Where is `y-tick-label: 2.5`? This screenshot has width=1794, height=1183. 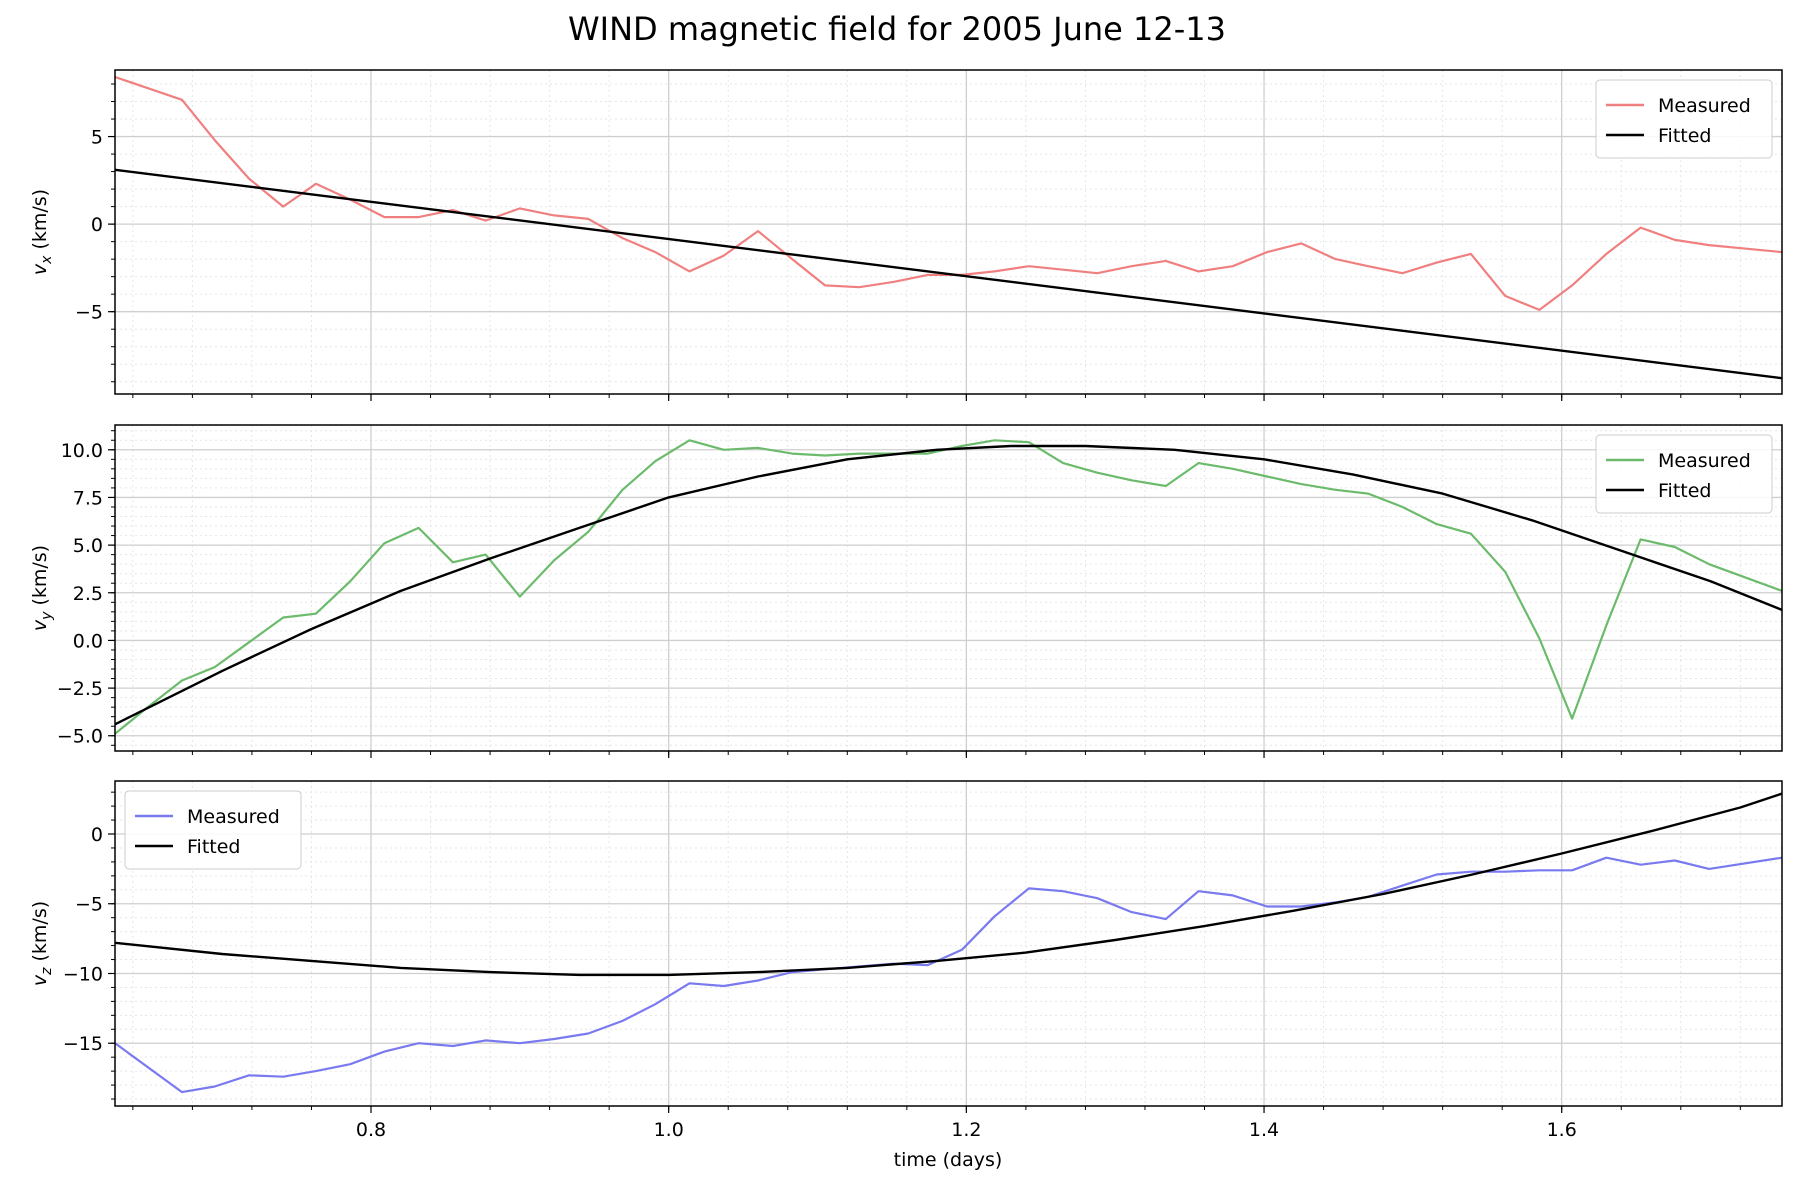 y-tick-label: 2.5 is located at coordinates (88, 594).